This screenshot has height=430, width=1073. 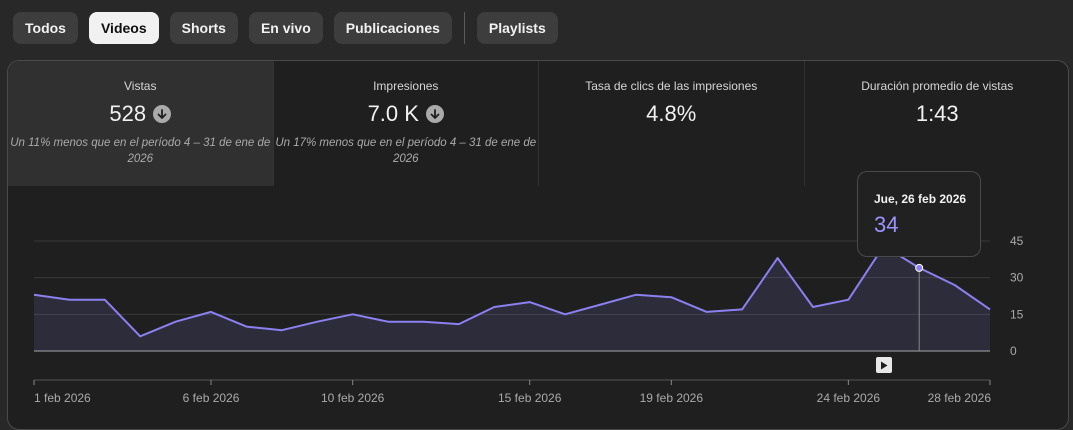 I want to click on tooltip-date: Jue, 26 feb 2026, so click(x=920, y=199).